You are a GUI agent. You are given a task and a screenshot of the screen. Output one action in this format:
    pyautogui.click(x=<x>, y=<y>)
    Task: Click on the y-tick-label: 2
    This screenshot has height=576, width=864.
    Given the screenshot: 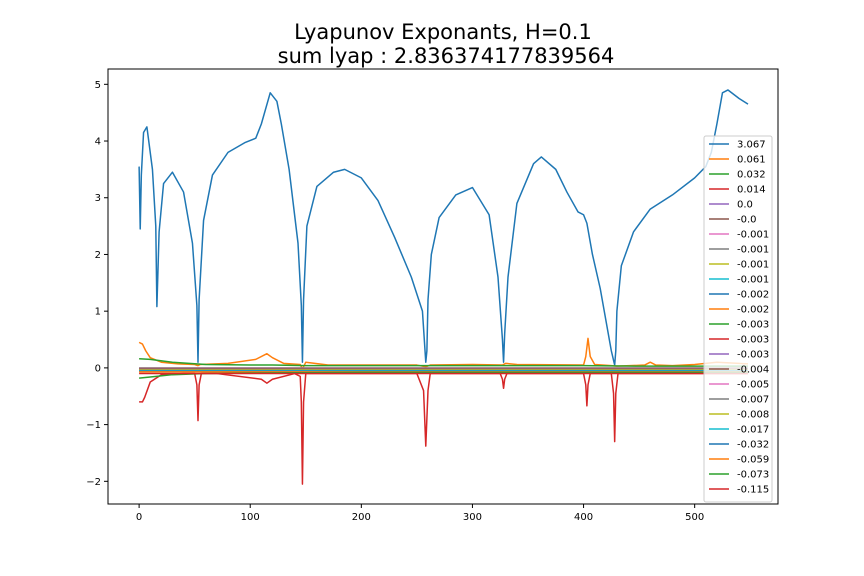 What is the action you would take?
    pyautogui.click(x=98, y=255)
    